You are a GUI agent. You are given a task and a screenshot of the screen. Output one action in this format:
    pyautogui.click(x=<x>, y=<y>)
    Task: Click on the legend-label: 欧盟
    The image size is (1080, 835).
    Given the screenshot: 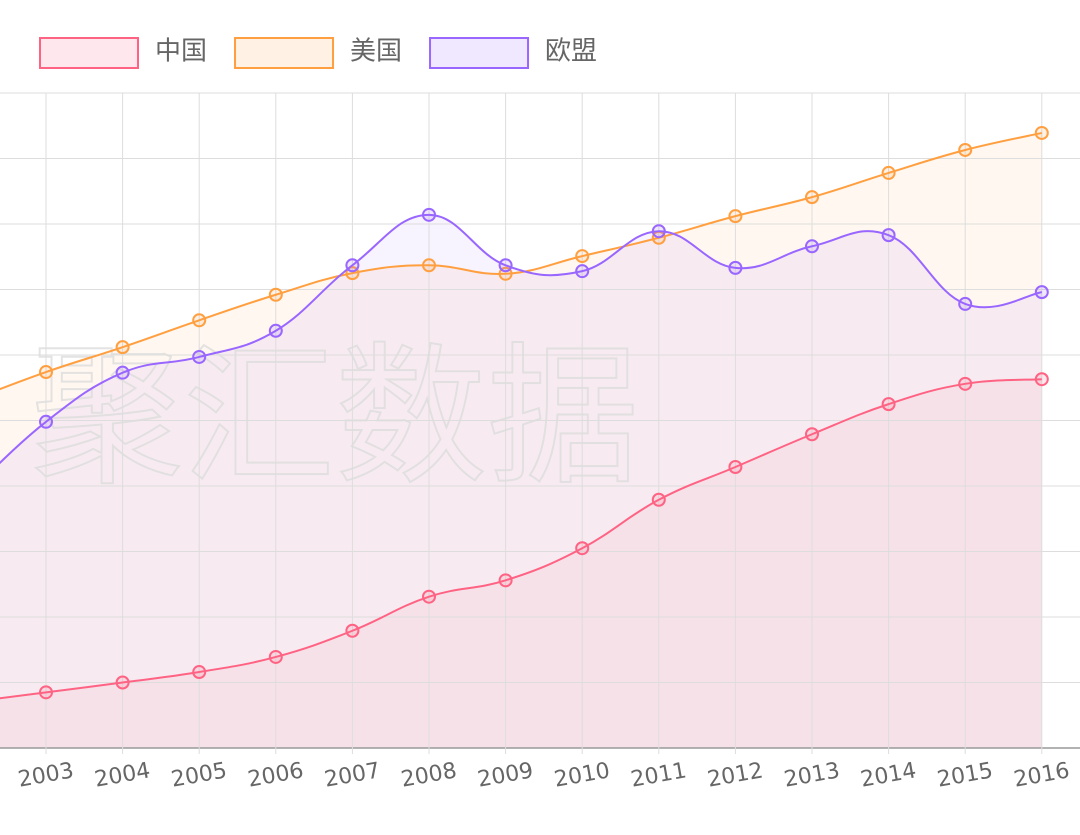 What is the action you would take?
    pyautogui.click(x=571, y=52)
    